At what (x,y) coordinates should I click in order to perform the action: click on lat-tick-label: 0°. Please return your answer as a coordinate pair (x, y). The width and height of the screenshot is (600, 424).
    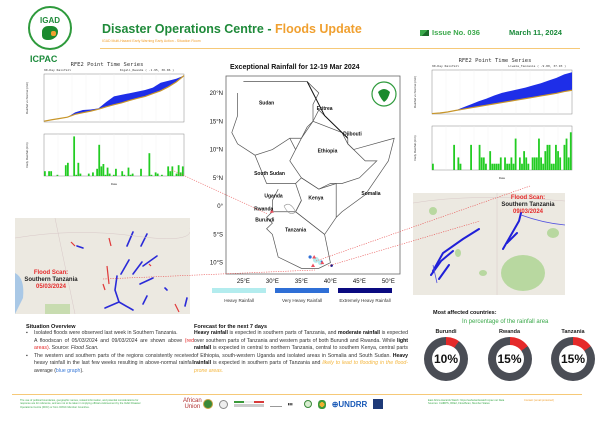
    Looking at the image, I should click on (220, 207).